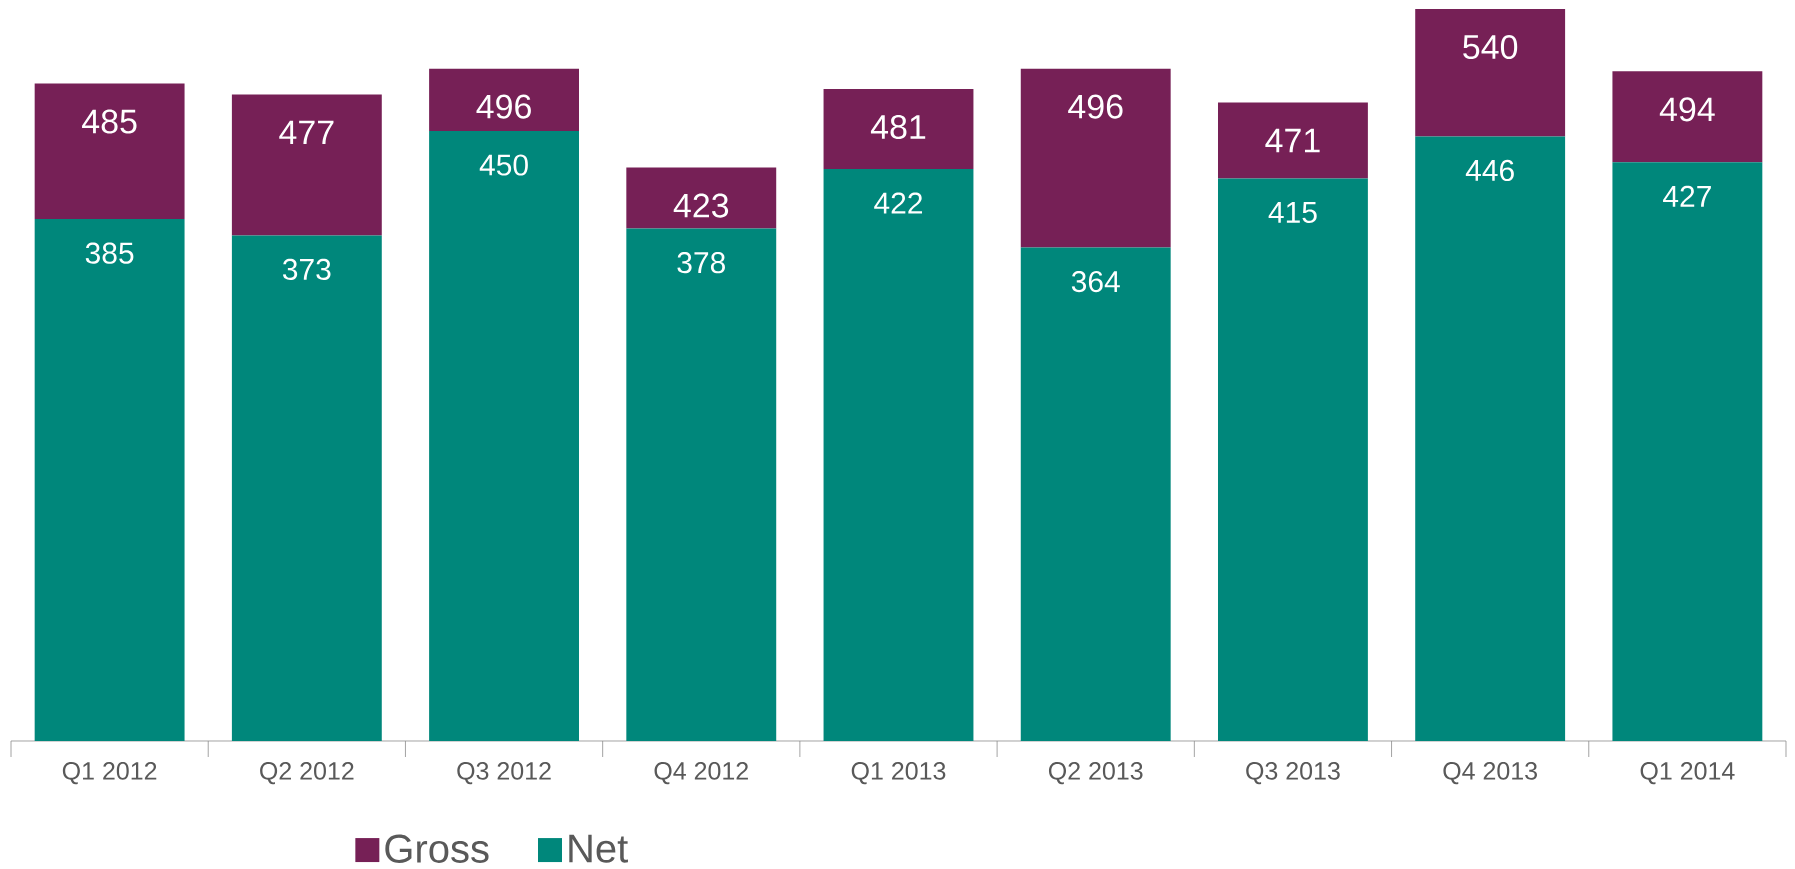 The image size is (1795, 869). What do you see at coordinates (701, 262) in the screenshot?
I see `data-label: 378` at bounding box center [701, 262].